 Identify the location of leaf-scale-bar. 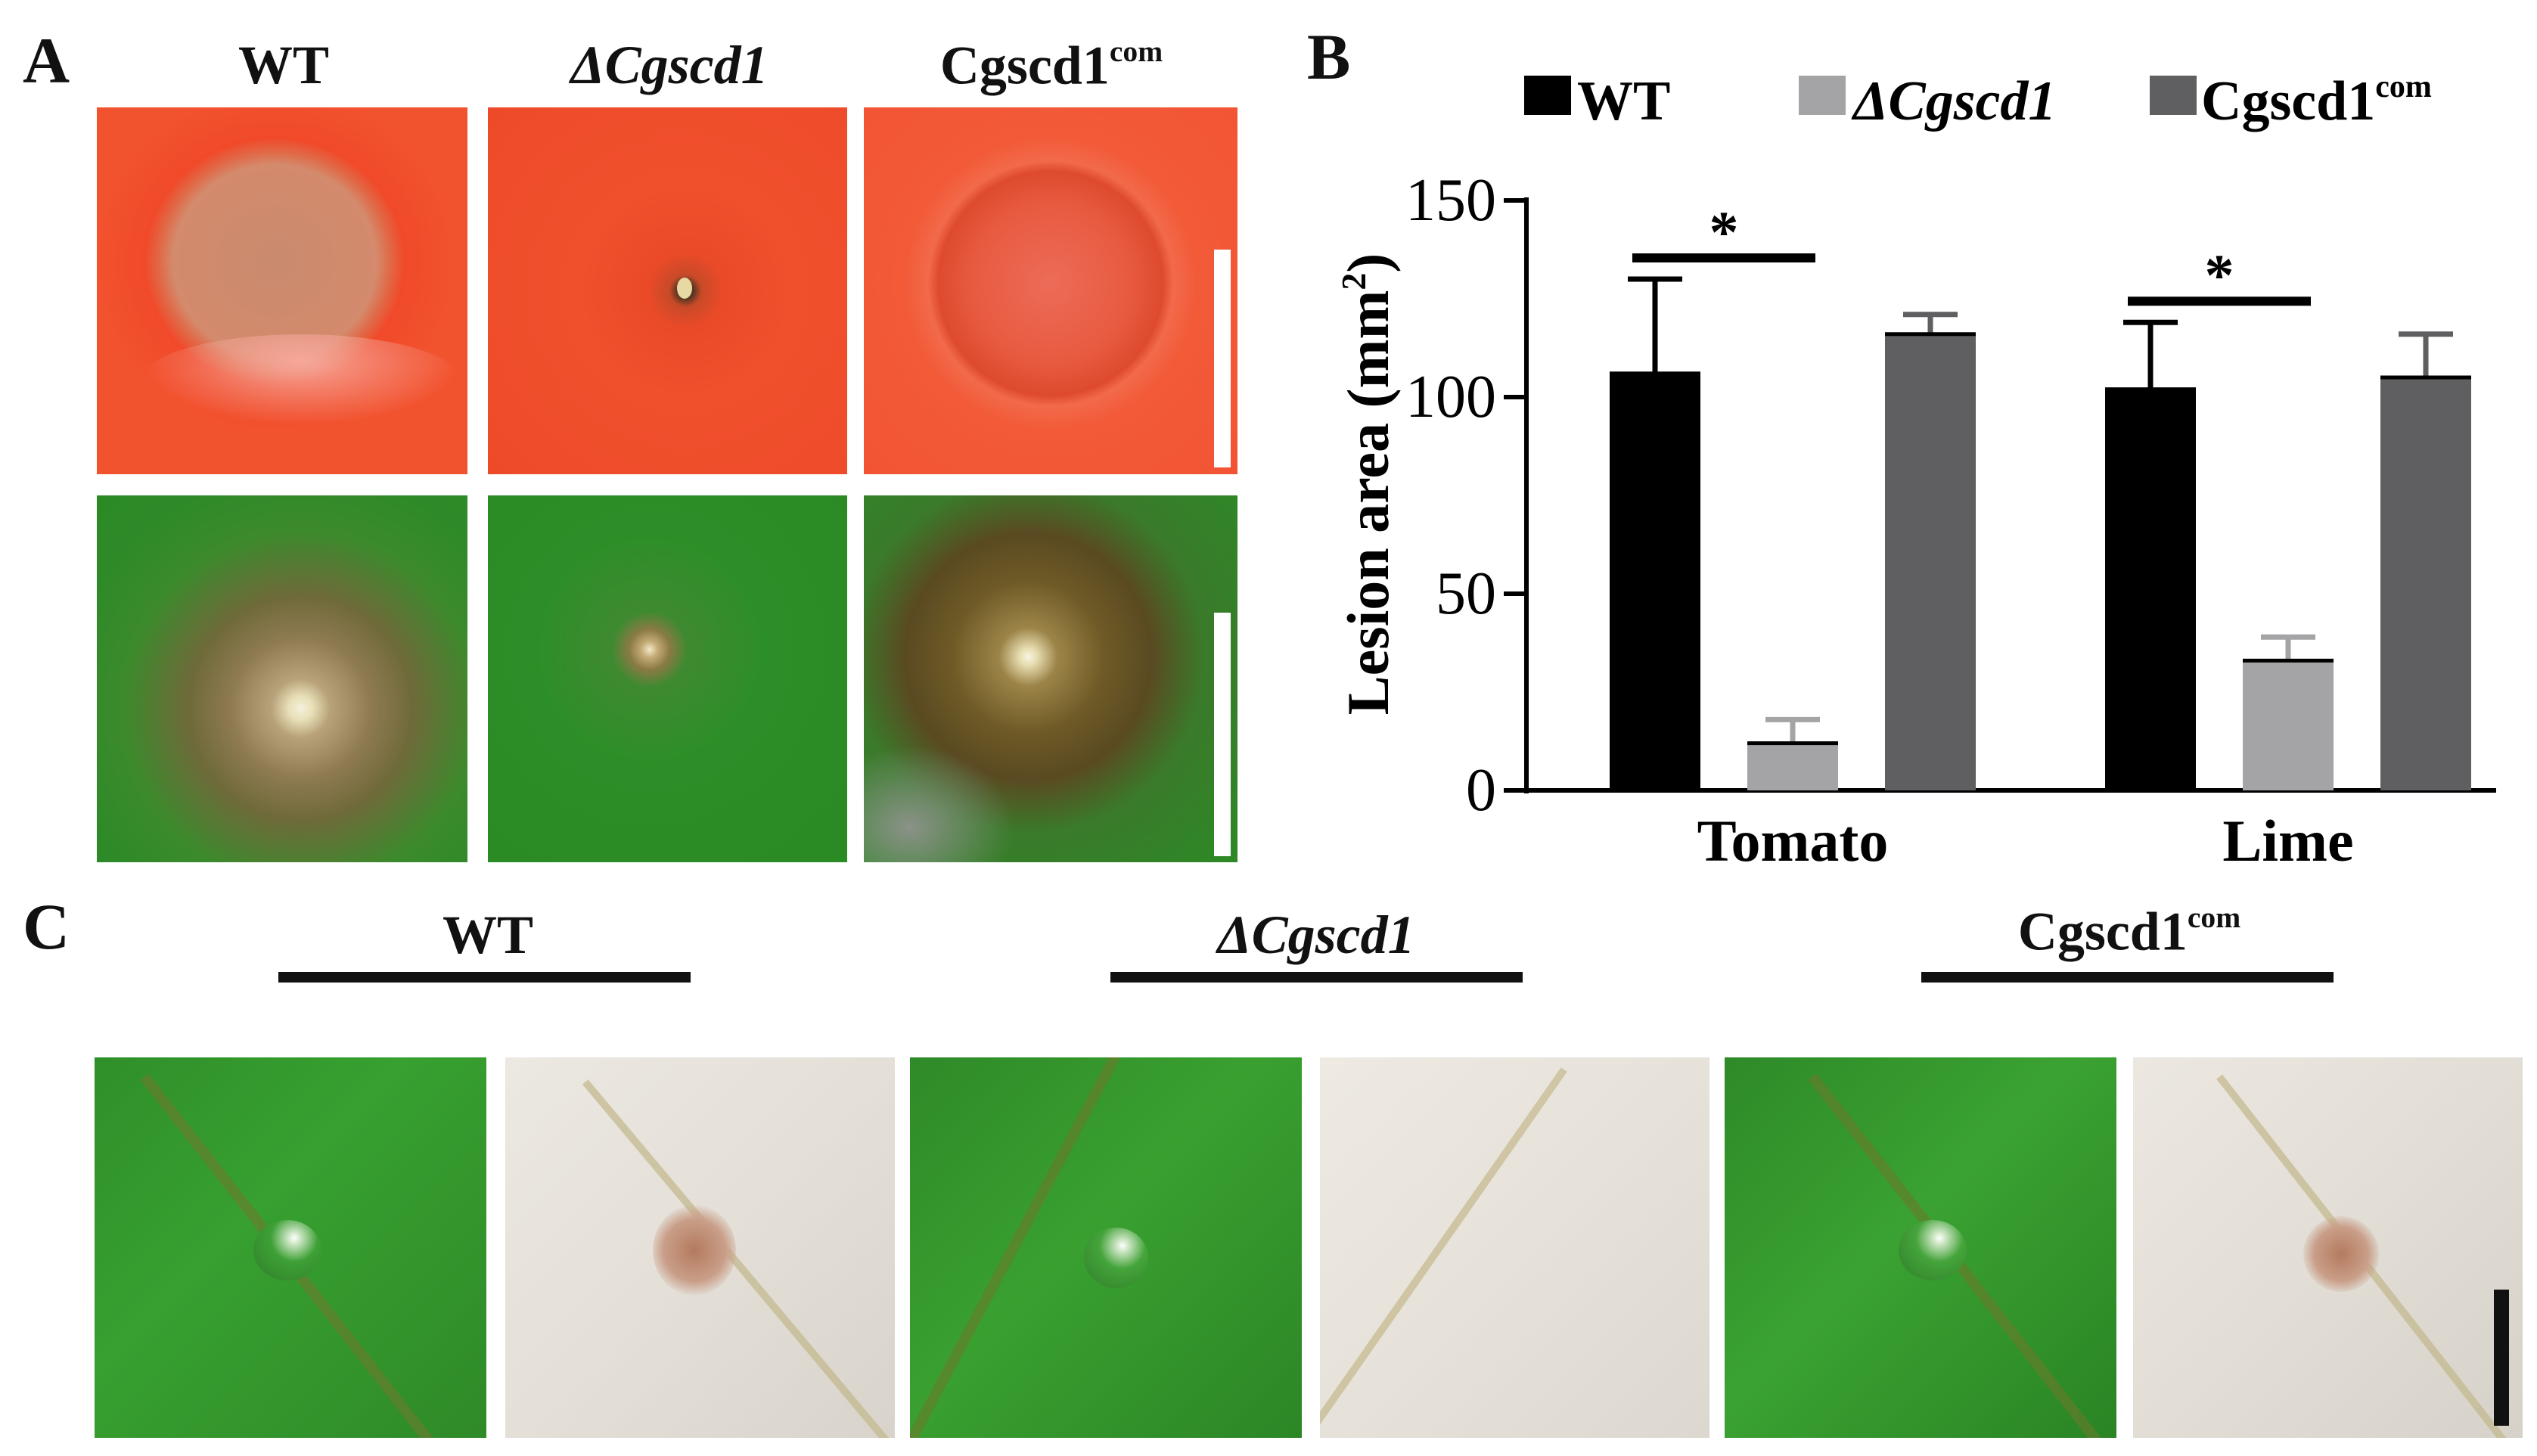
(2501, 1358).